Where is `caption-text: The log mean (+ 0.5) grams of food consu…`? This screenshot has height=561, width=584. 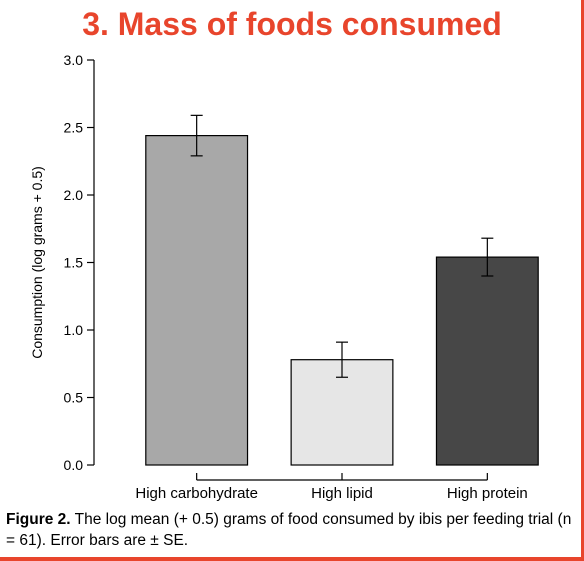 caption-text: The log mean (+ 0.5) grams of food consu… is located at coordinates (289, 530).